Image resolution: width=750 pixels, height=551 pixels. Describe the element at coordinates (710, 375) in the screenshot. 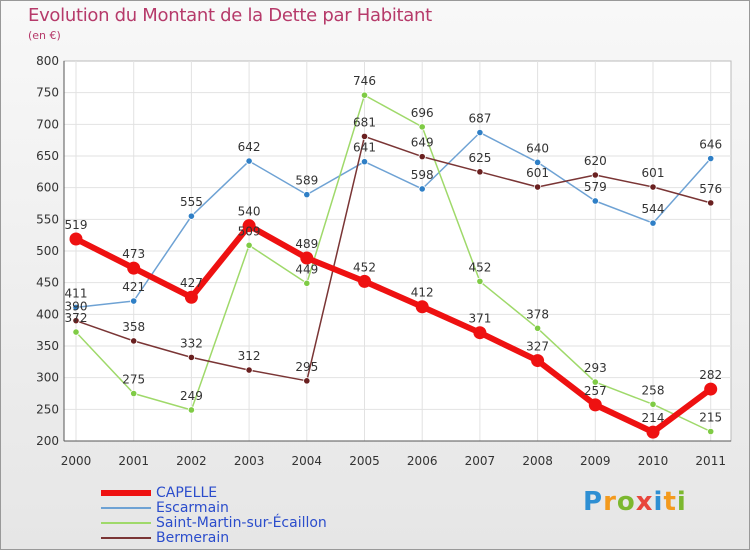

I see `data-label-capelle: 282` at that location.